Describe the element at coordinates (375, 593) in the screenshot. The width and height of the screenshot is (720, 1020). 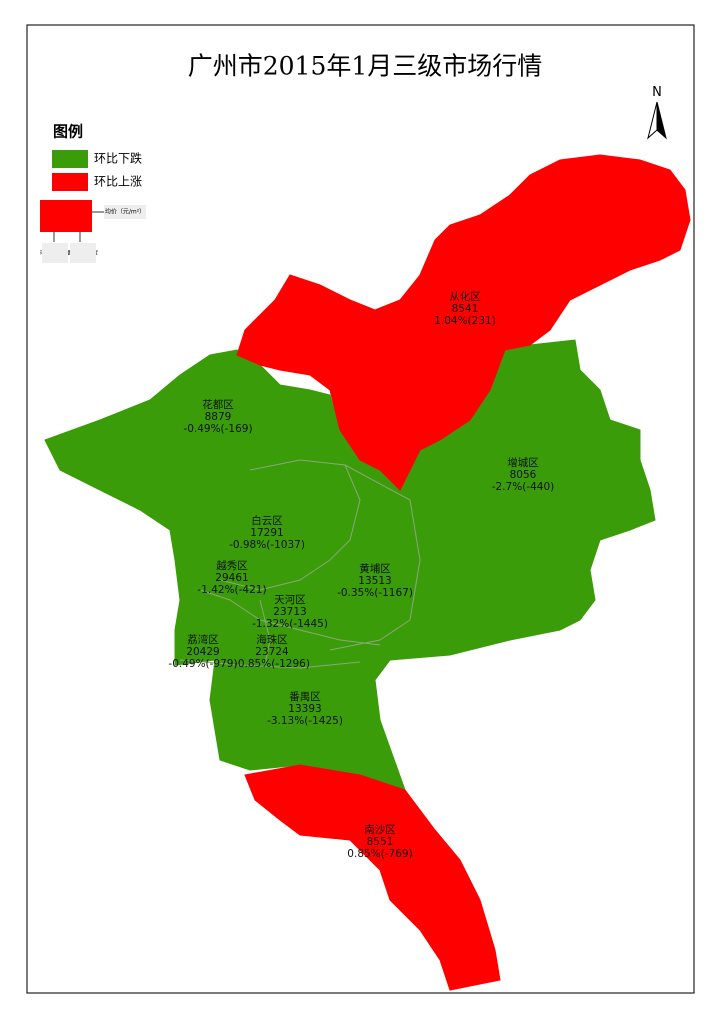
I see `district-change: -0.35%(-1167)` at that location.